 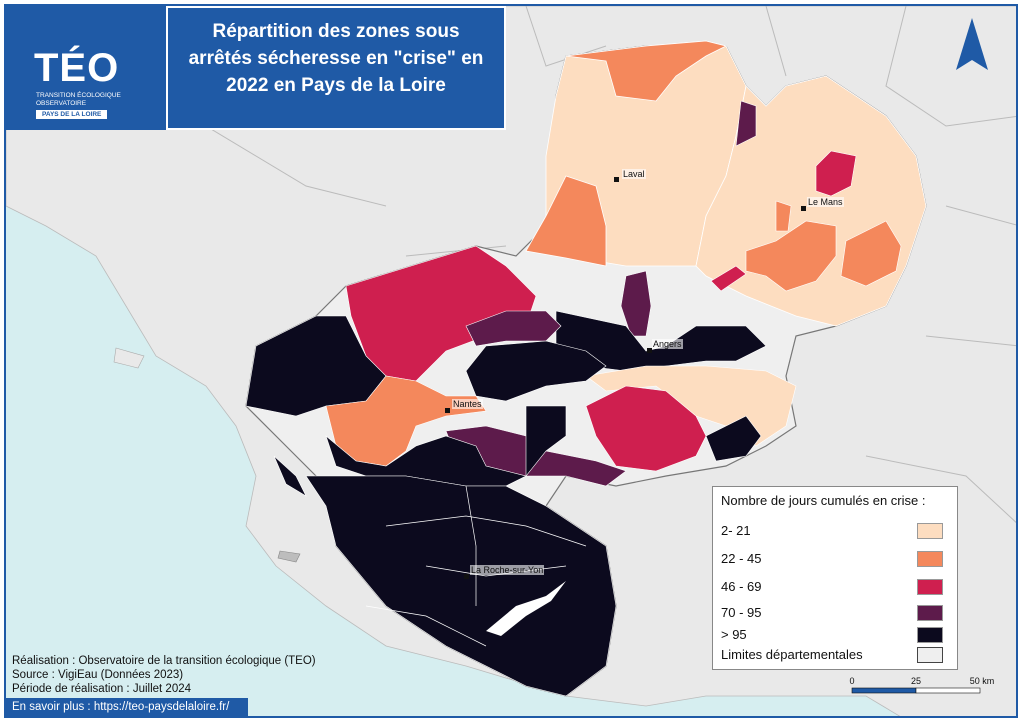 I want to click on legend-title: Nombre de jours cumulés en crise :, so click(x=823, y=500).